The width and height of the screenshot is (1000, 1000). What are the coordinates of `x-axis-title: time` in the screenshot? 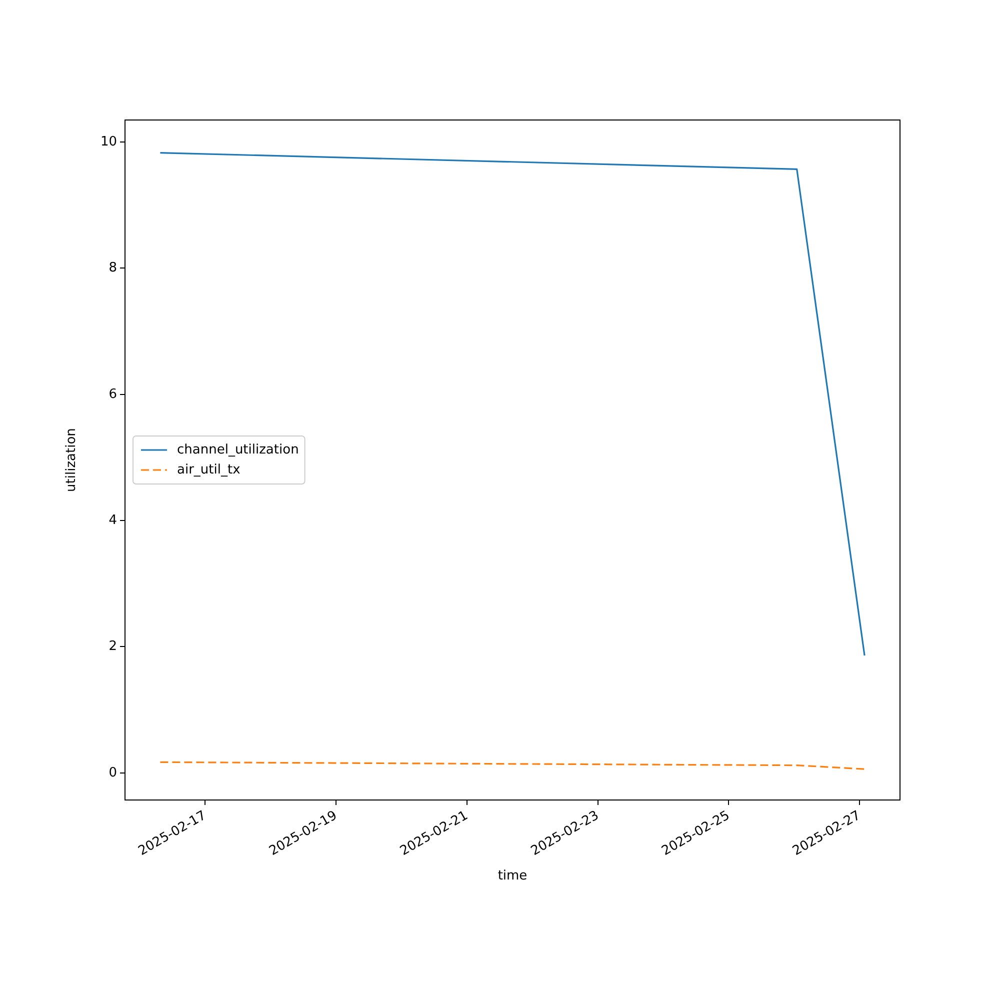 It's located at (513, 876).